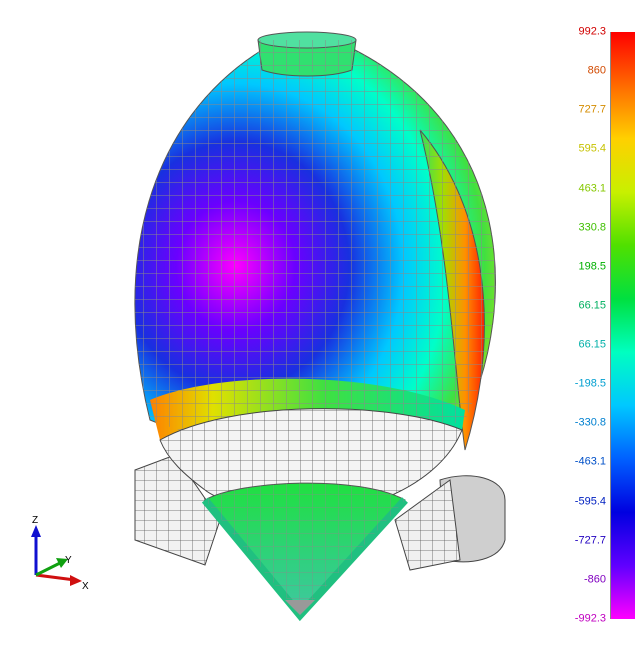  Describe the element at coordinates (590, 383) in the screenshot. I see `legend-value-label: -198.5` at that location.